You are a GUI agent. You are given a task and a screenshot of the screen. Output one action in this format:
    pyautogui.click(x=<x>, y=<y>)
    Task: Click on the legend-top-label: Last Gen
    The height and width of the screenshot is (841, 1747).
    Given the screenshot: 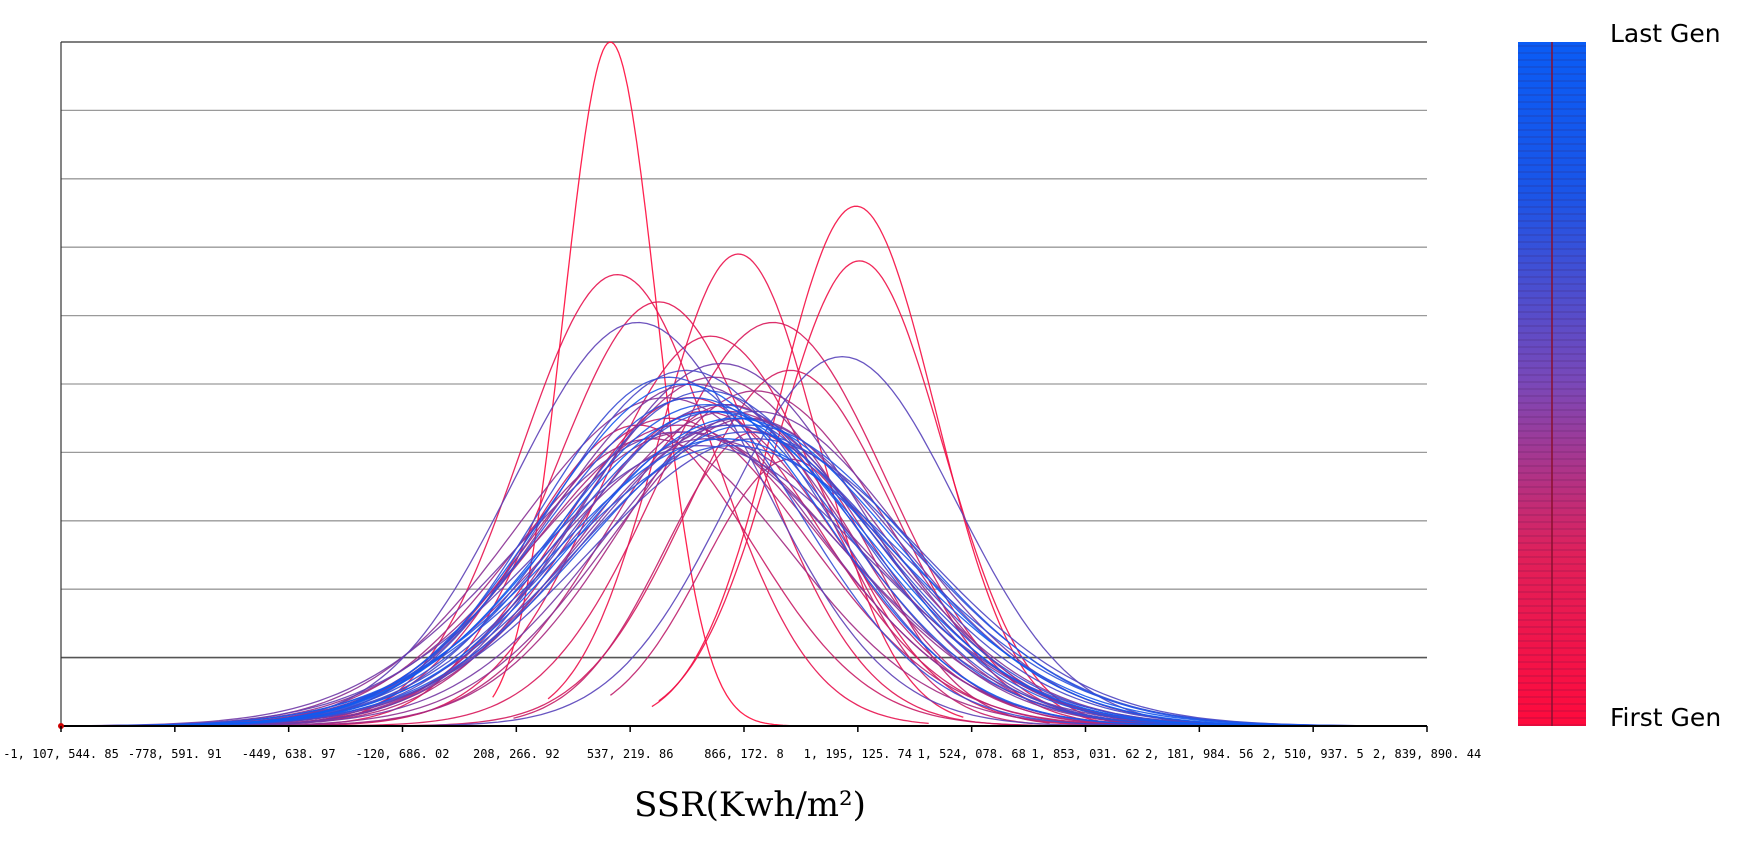 What is the action you would take?
    pyautogui.click(x=1665, y=33)
    